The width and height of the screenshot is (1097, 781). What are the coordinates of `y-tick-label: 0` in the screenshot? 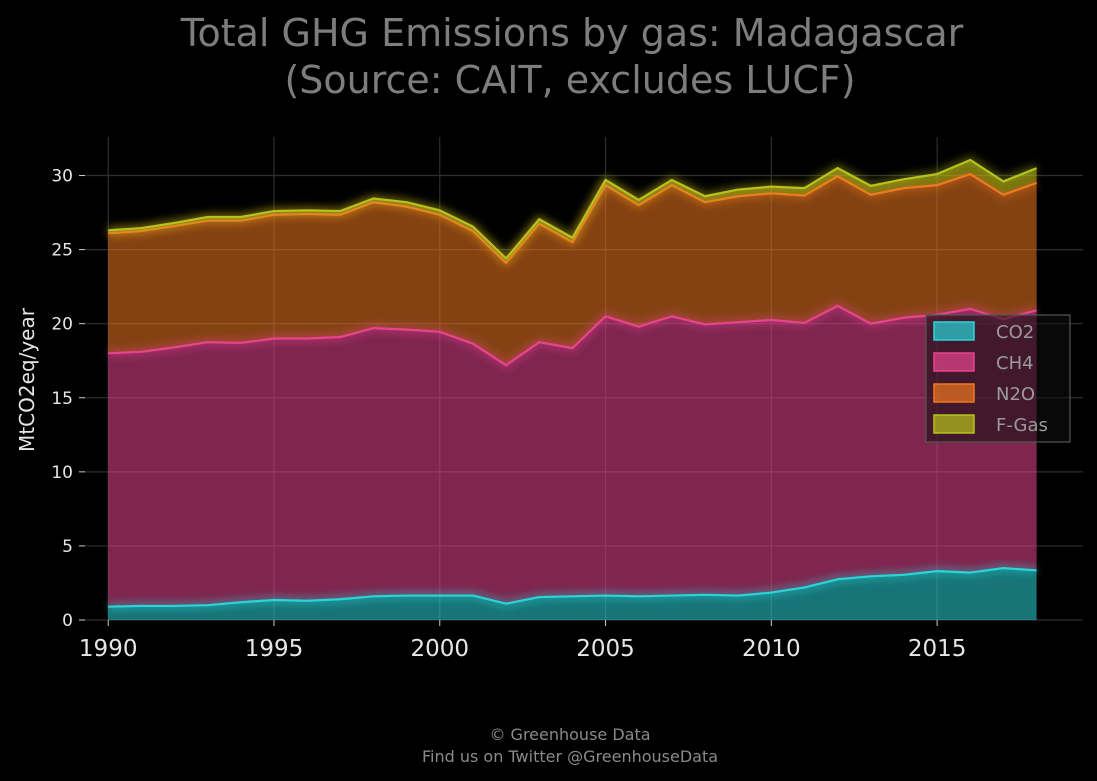 It's located at (67, 621).